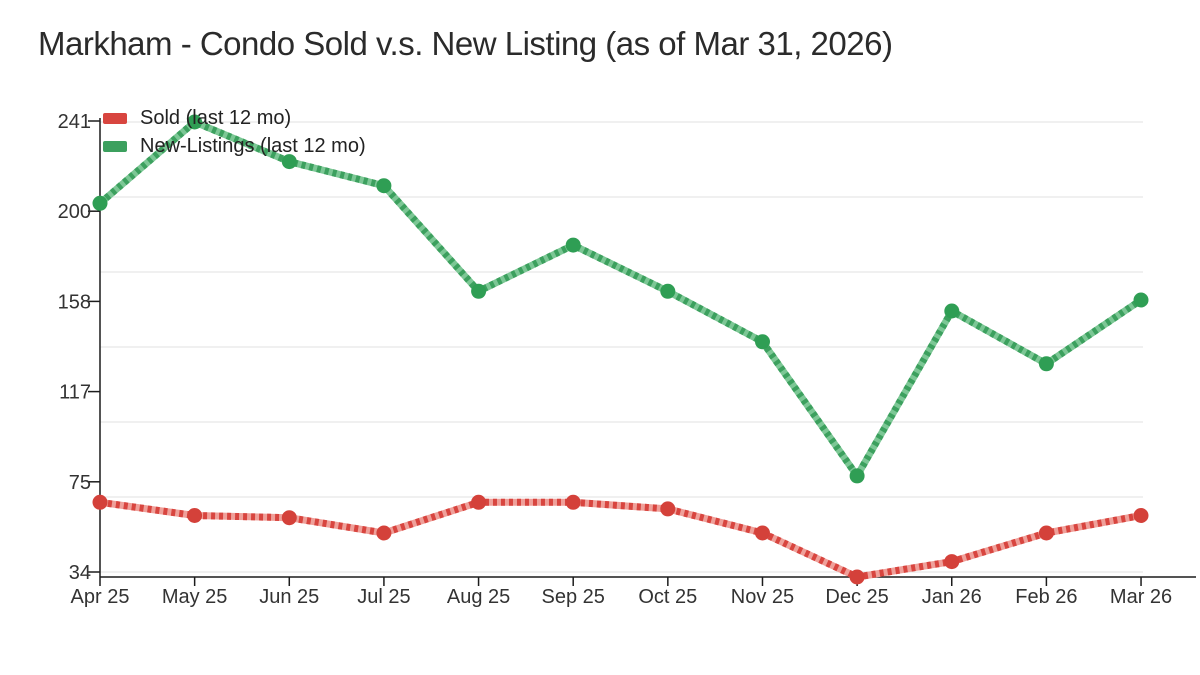 The height and width of the screenshot is (675, 1200). What do you see at coordinates (74, 122) in the screenshot?
I see `y-tick-label: 241` at bounding box center [74, 122].